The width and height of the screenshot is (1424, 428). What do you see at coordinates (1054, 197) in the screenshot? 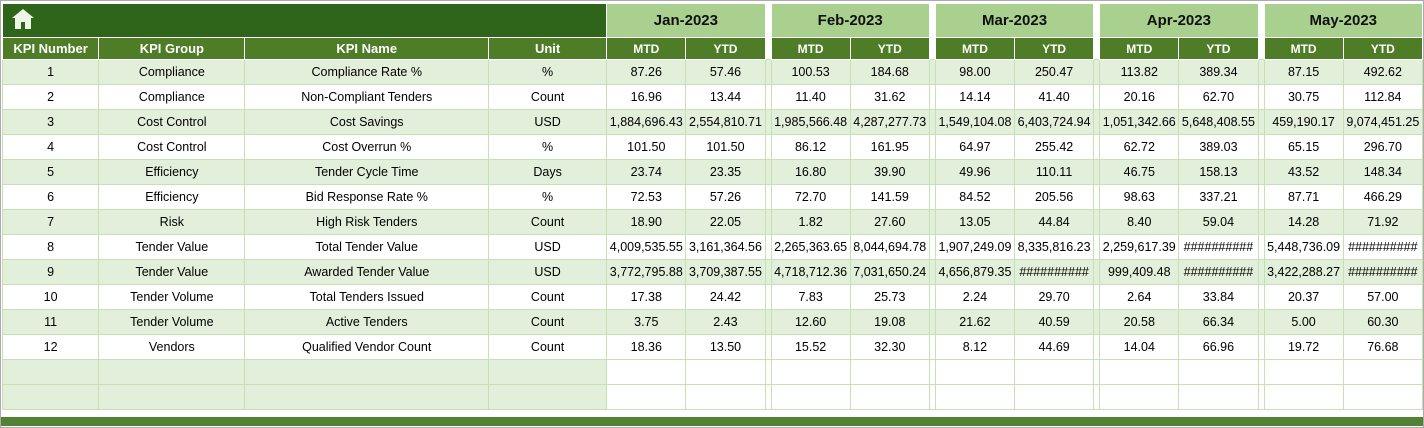
I see `cell-value: 205.56` at bounding box center [1054, 197].